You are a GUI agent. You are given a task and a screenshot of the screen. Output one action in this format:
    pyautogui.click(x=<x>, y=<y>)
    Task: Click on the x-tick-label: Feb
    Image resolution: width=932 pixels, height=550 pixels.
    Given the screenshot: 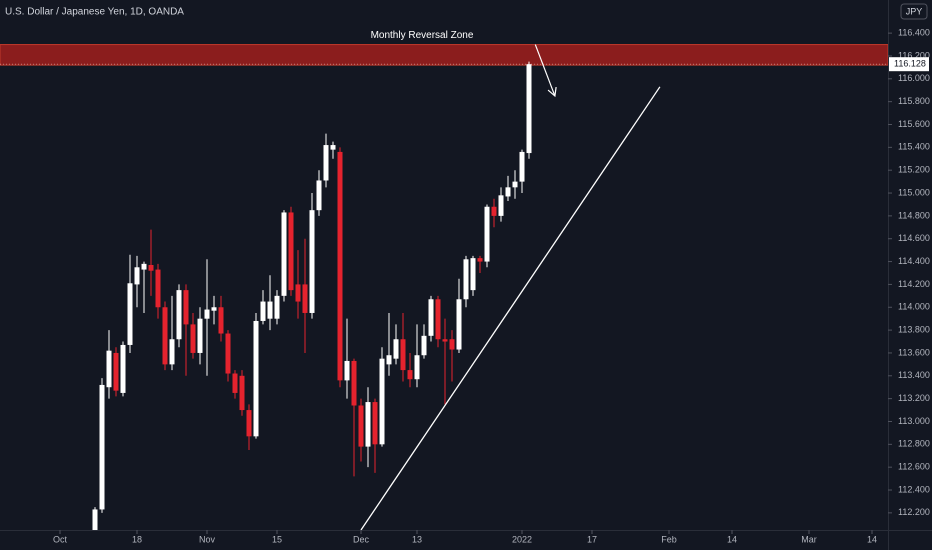 What is the action you would take?
    pyautogui.click(x=669, y=539)
    